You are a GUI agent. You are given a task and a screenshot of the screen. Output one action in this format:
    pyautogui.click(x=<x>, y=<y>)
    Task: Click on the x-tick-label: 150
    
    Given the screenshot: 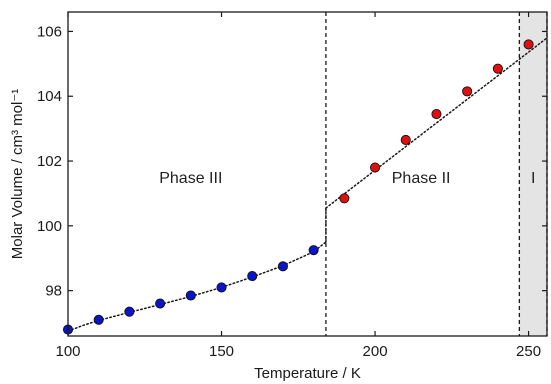 What is the action you would take?
    pyautogui.click(x=221, y=351)
    